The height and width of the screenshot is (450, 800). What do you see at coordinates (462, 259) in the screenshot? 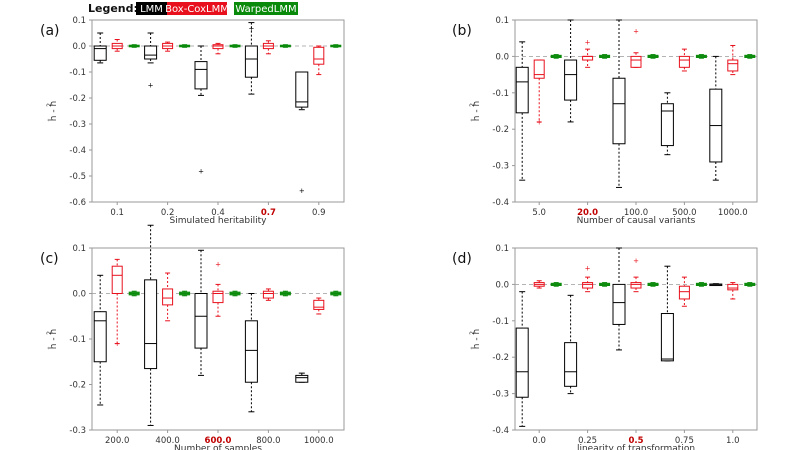
I see `panel-label: (d)` at bounding box center [462, 259].